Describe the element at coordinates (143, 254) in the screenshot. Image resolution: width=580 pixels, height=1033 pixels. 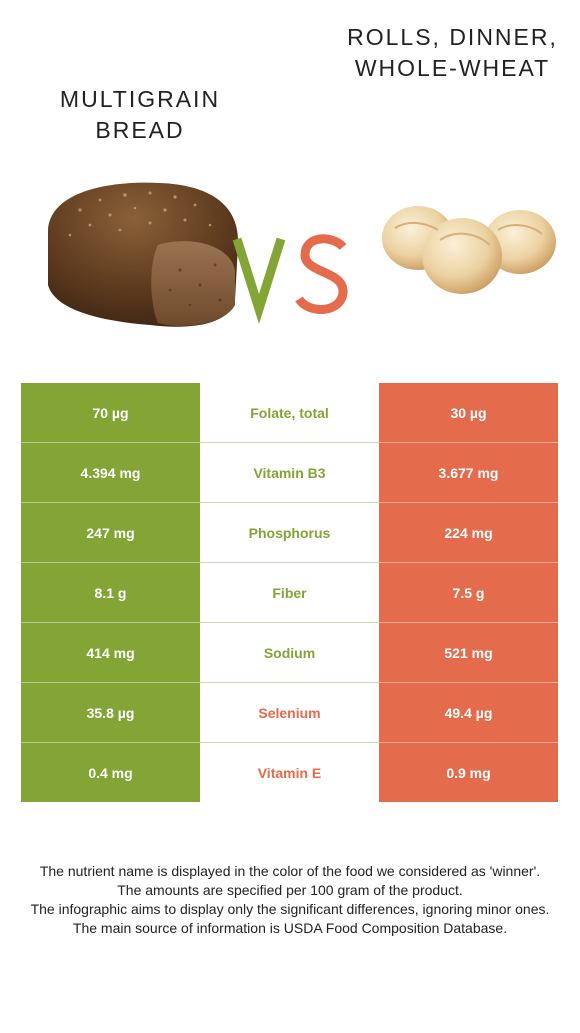
I see `bread-loaf-icon` at that location.